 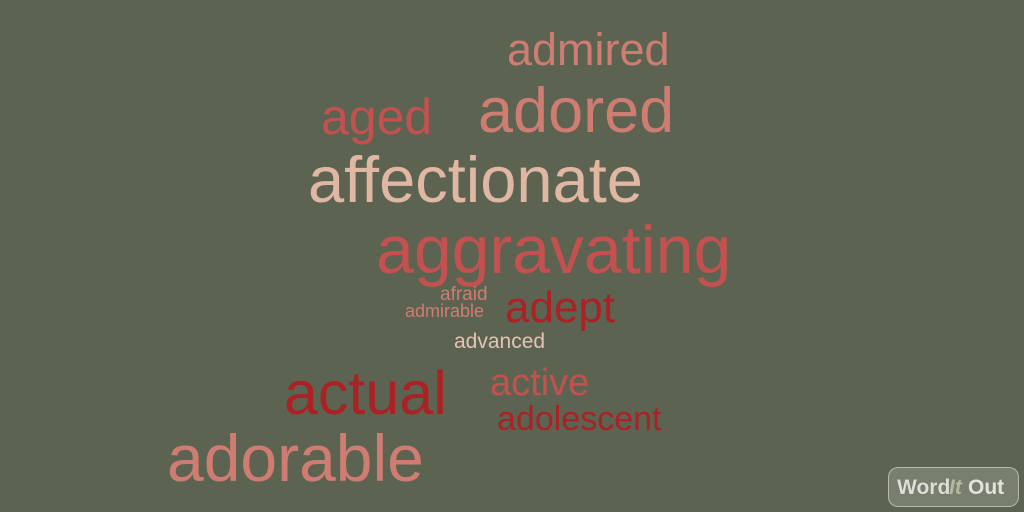 What do you see at coordinates (500, 341) in the screenshot?
I see `word-advanced: advanced` at bounding box center [500, 341].